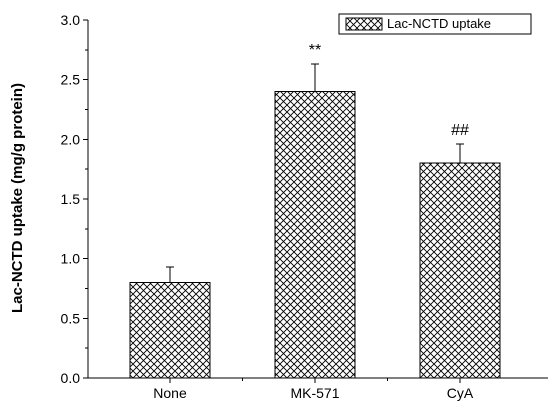 Image resolution: width=556 pixels, height=405 pixels. I want to click on y-tick-label: 1.5, so click(71, 199).